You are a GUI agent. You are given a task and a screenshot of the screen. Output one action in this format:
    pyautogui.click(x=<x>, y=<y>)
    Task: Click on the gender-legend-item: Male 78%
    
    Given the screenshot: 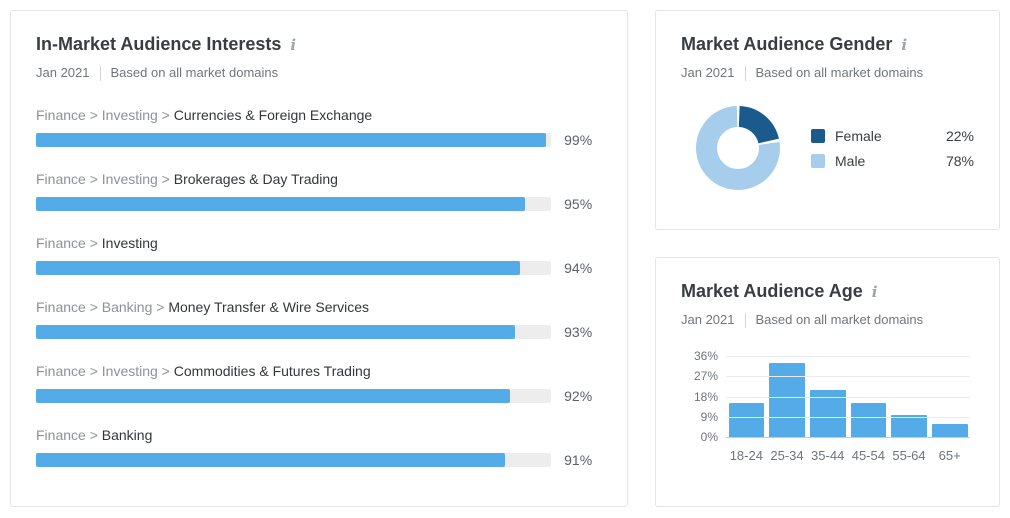 What is the action you would take?
    pyautogui.click(x=892, y=160)
    